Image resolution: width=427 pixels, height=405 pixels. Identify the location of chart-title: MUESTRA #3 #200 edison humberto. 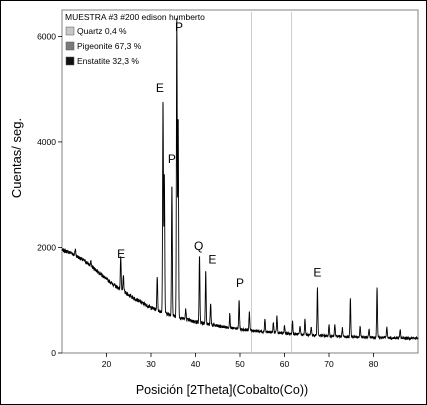
(135, 17).